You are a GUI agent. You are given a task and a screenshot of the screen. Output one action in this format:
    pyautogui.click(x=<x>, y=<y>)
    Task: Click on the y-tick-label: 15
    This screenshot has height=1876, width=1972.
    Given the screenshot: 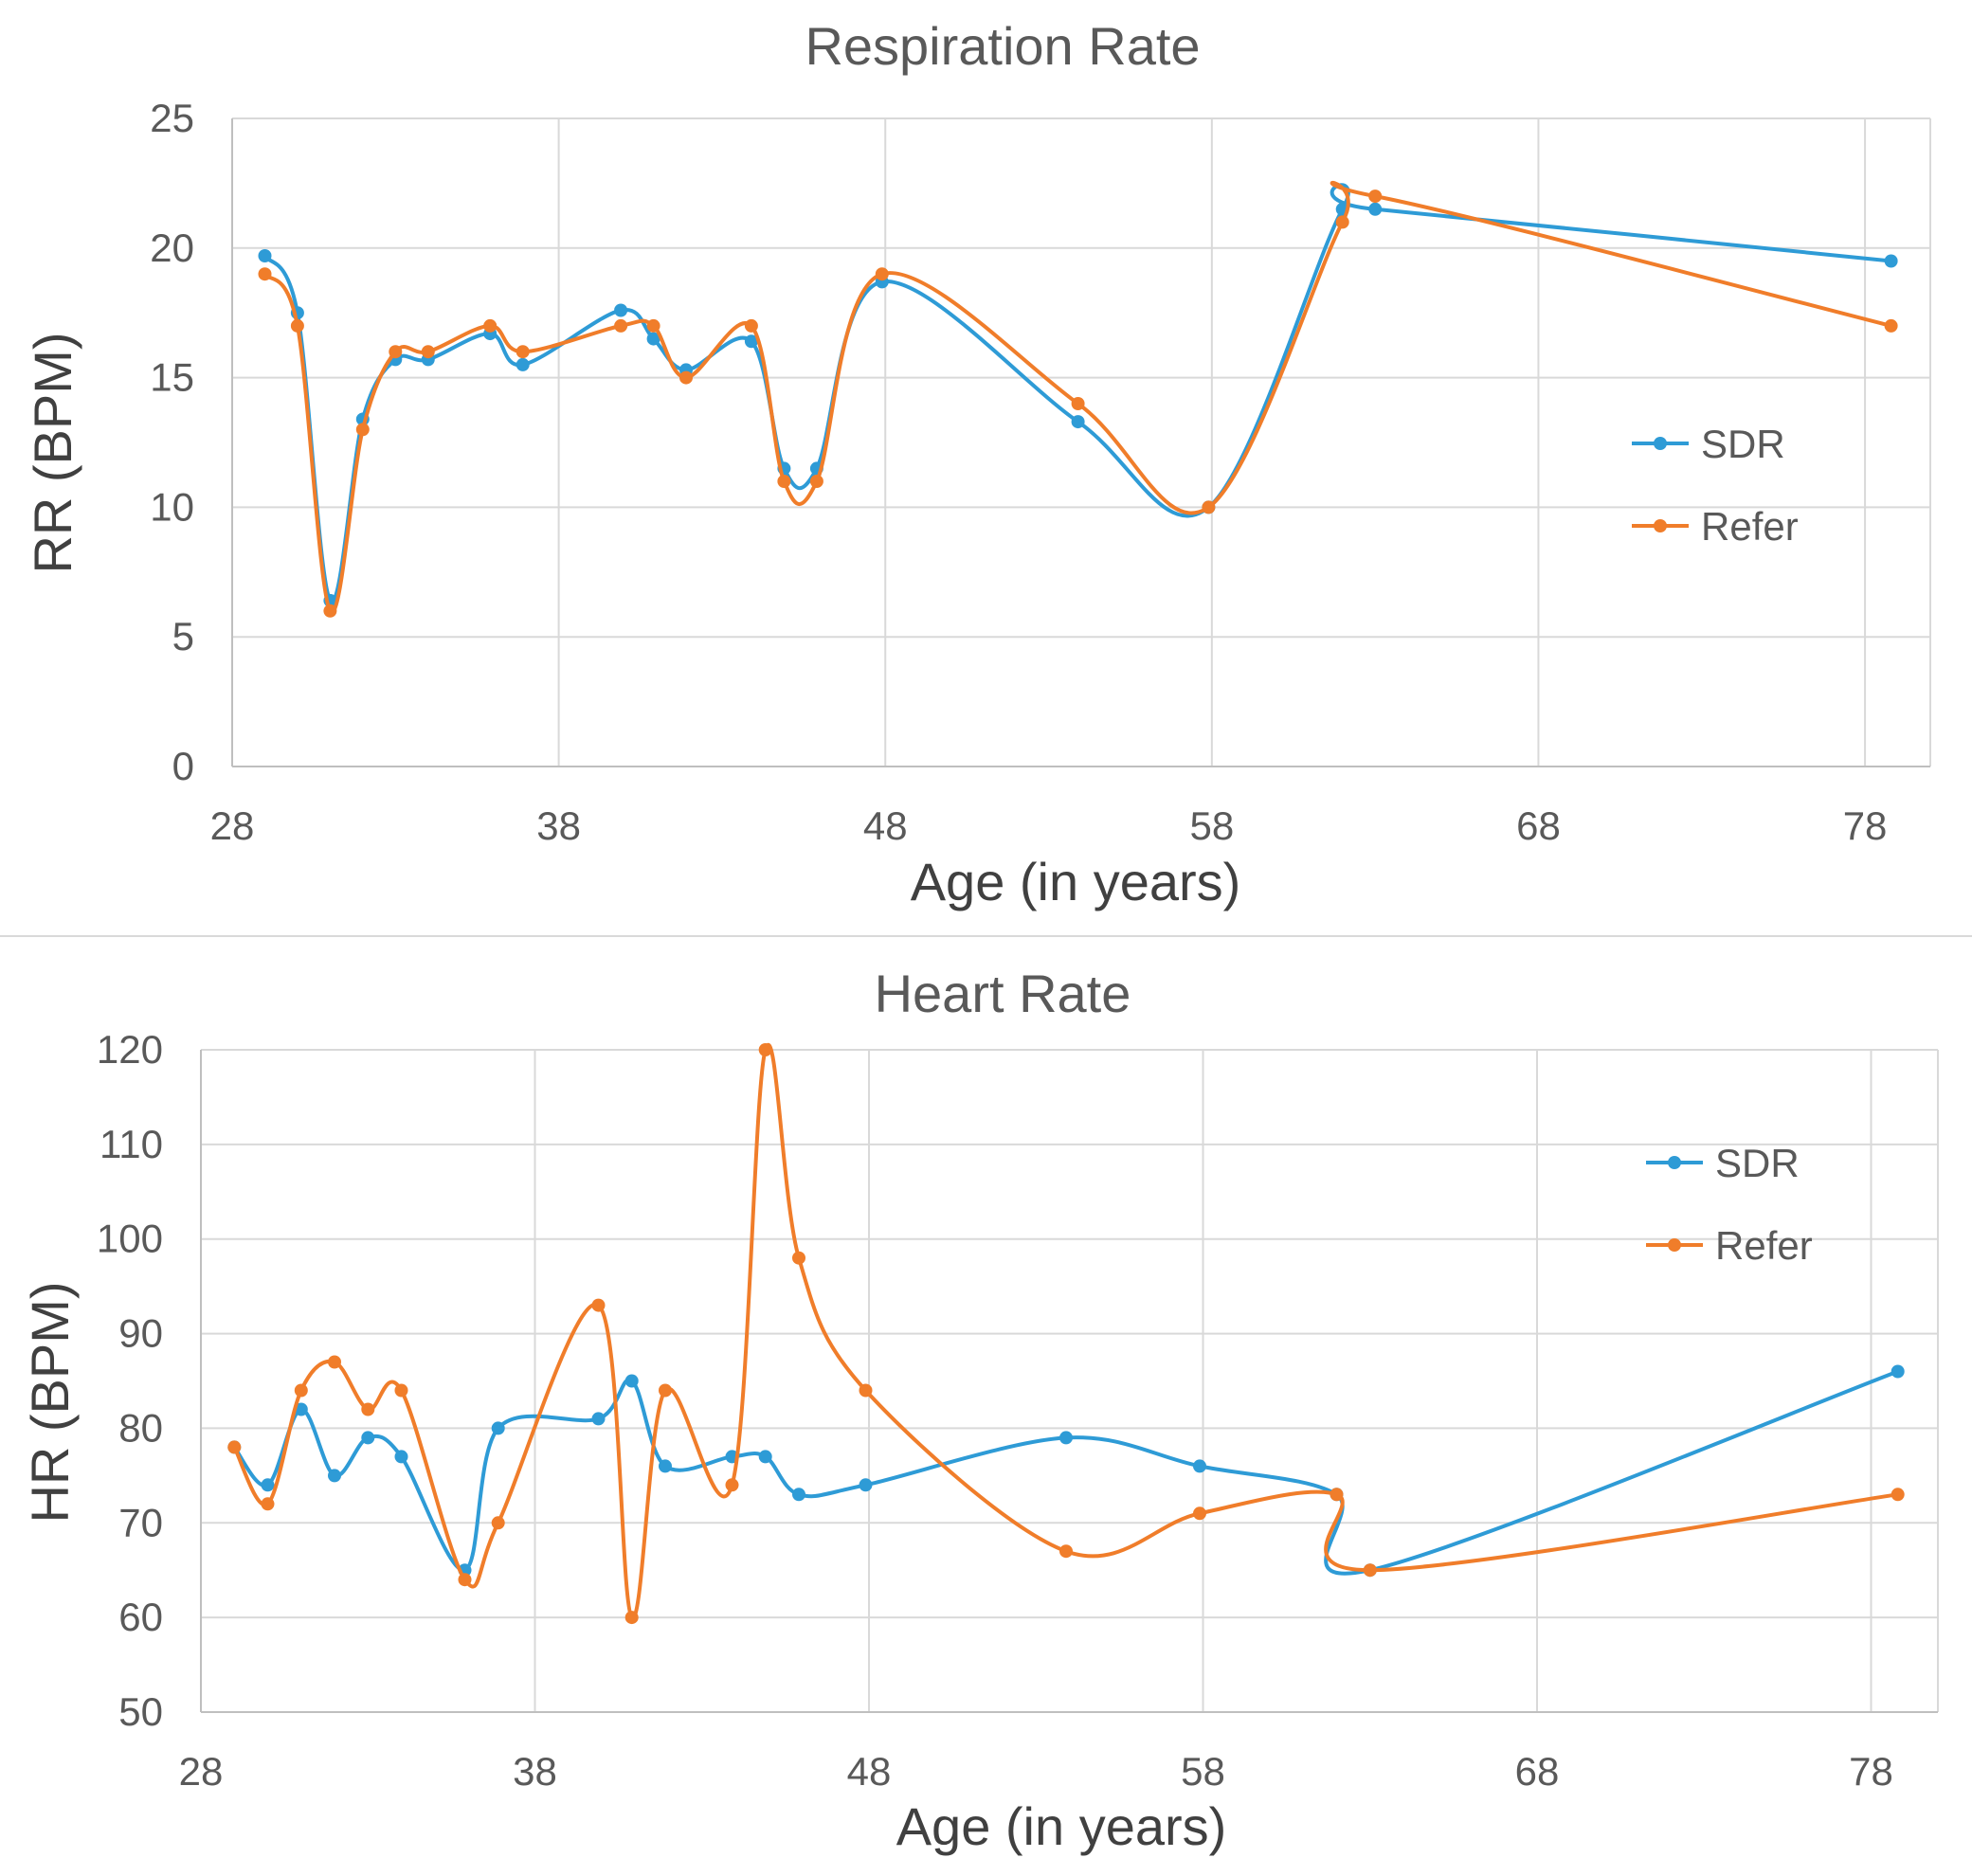 What is the action you would take?
    pyautogui.click(x=172, y=377)
    